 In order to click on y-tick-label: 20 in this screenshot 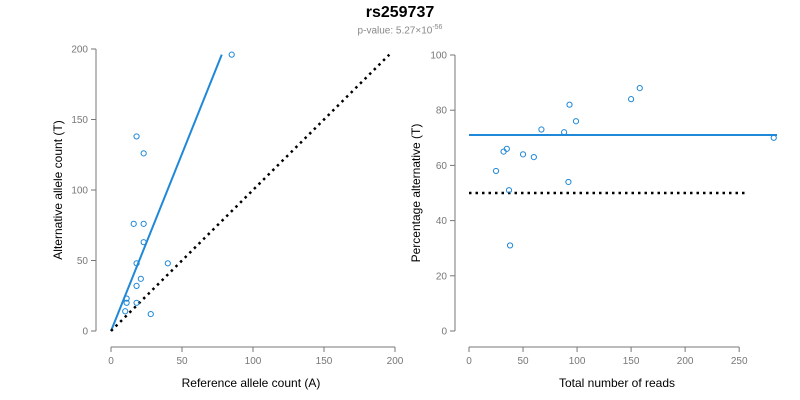, I will do `click(442, 276)`.